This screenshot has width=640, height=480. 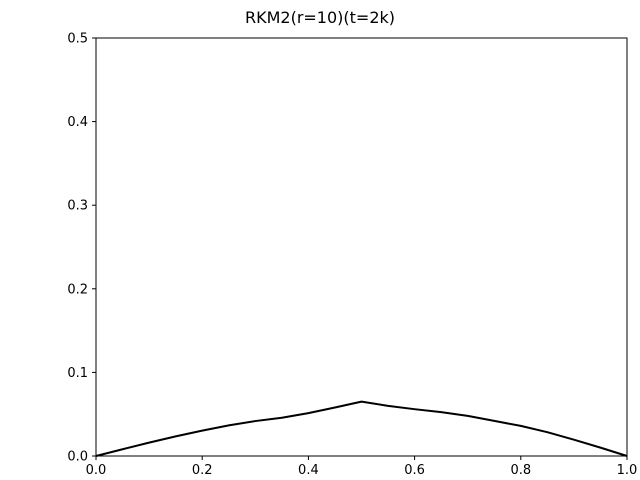 I want to click on series-layer, so click(x=361, y=428).